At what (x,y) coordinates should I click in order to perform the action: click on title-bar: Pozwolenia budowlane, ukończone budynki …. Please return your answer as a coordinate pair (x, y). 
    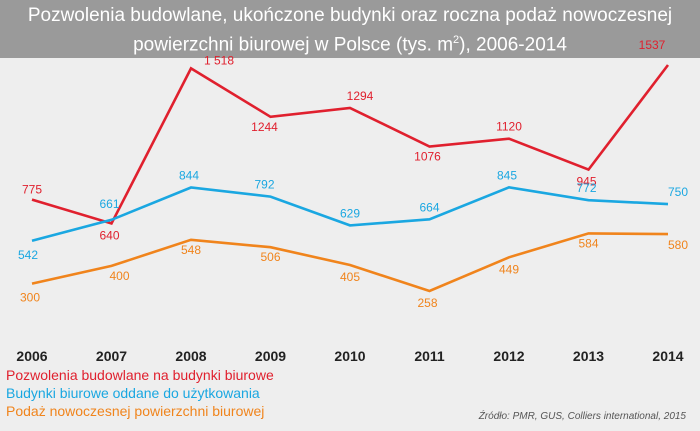
    Looking at the image, I should click on (350, 29).